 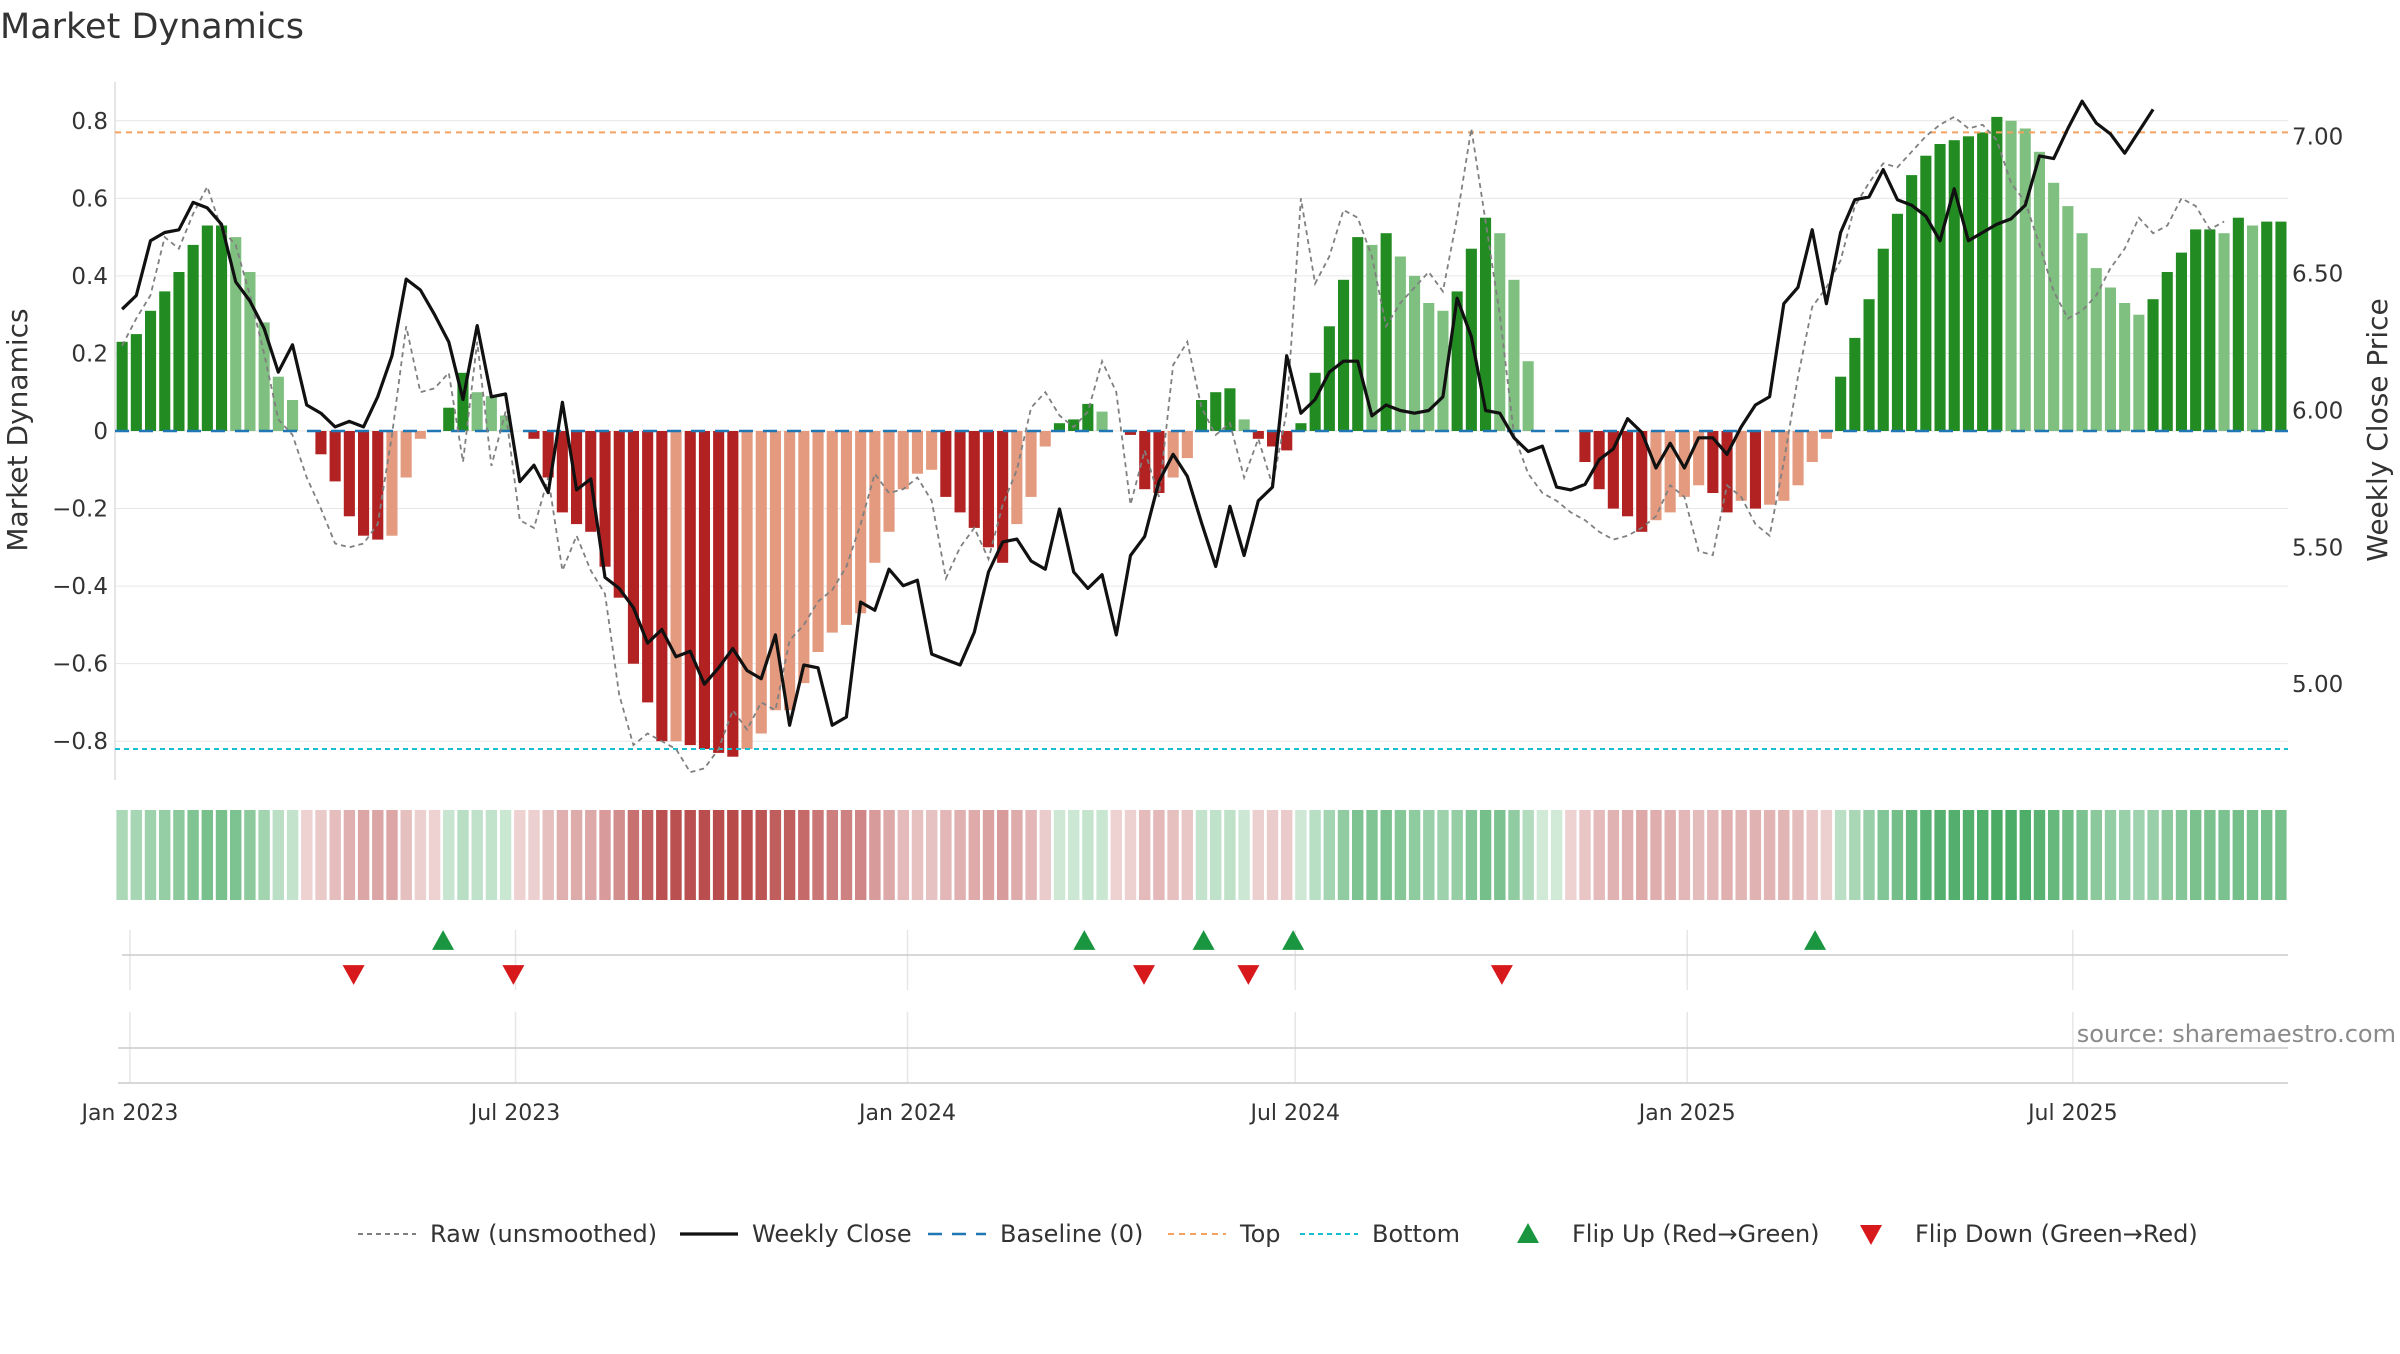 I want to click on y2-tick-label: 5.50, so click(x=2317, y=548).